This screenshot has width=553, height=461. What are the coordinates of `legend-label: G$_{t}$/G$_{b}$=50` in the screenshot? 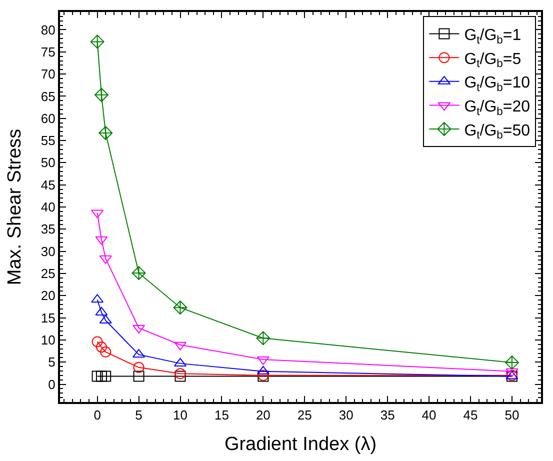 It's located at (497, 132).